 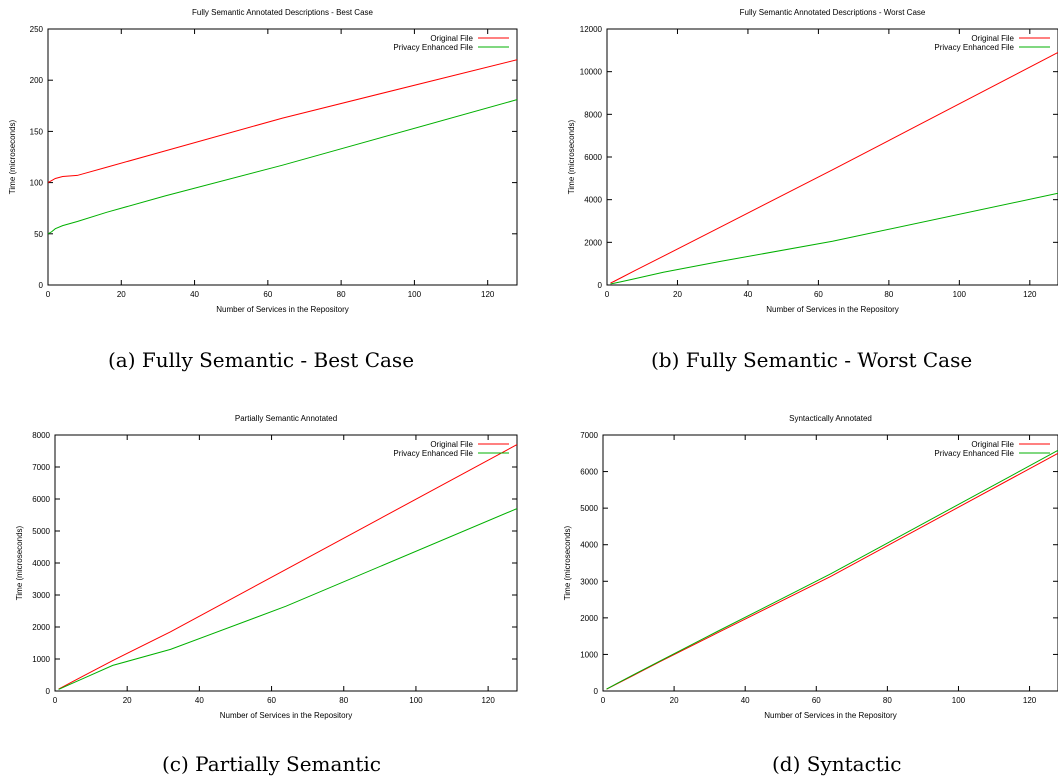 What do you see at coordinates (812, 360) in the screenshot?
I see `caption-b: (b) Fully Semantic - Worst Case` at bounding box center [812, 360].